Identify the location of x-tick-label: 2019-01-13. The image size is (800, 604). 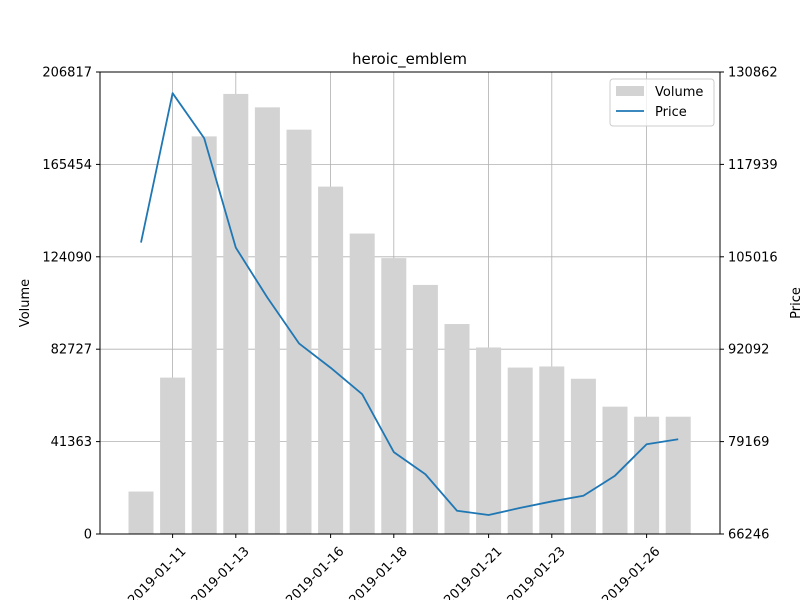
(221, 572).